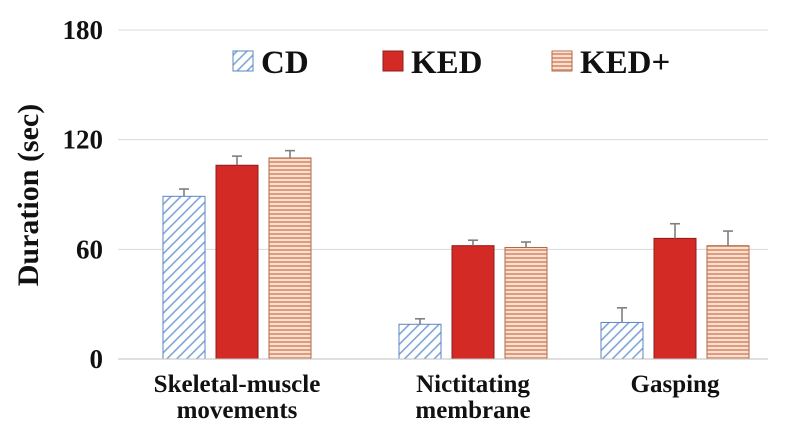 The height and width of the screenshot is (429, 800). What do you see at coordinates (89, 249) in the screenshot?
I see `y-tick-label-60: 60` at bounding box center [89, 249].